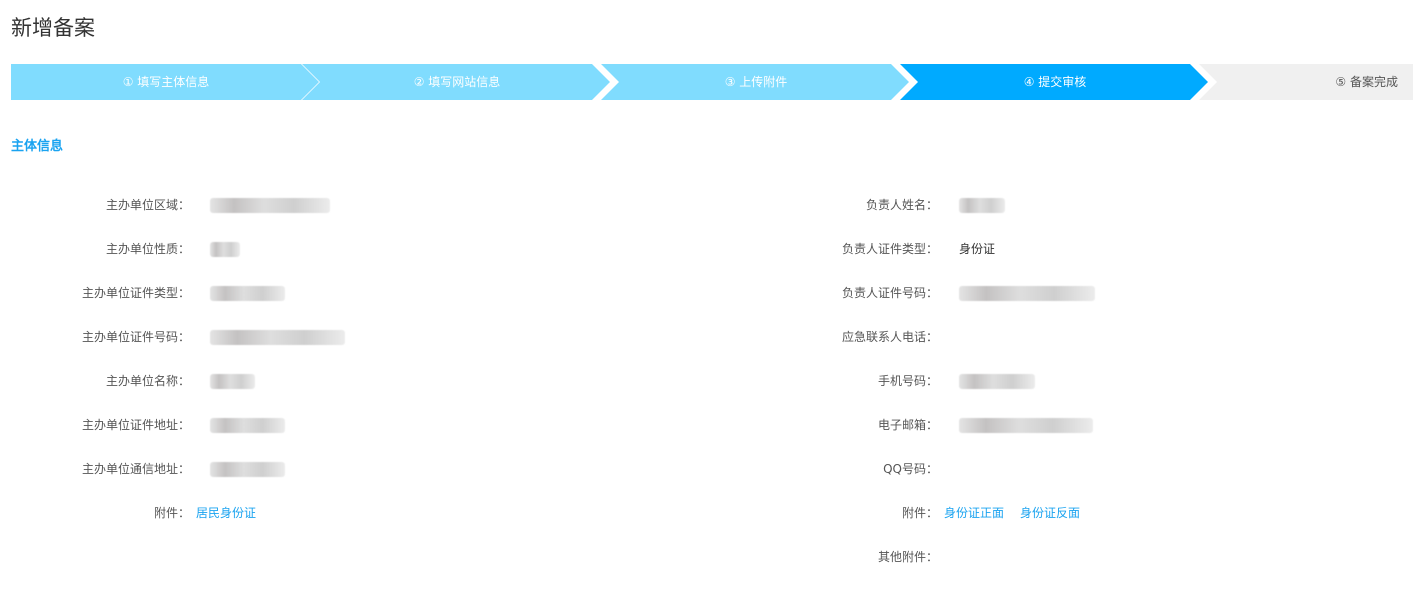 The image size is (1413, 590). Describe the element at coordinates (135, 293) in the screenshot. I see `label: 主办单位证件类型：` at that location.